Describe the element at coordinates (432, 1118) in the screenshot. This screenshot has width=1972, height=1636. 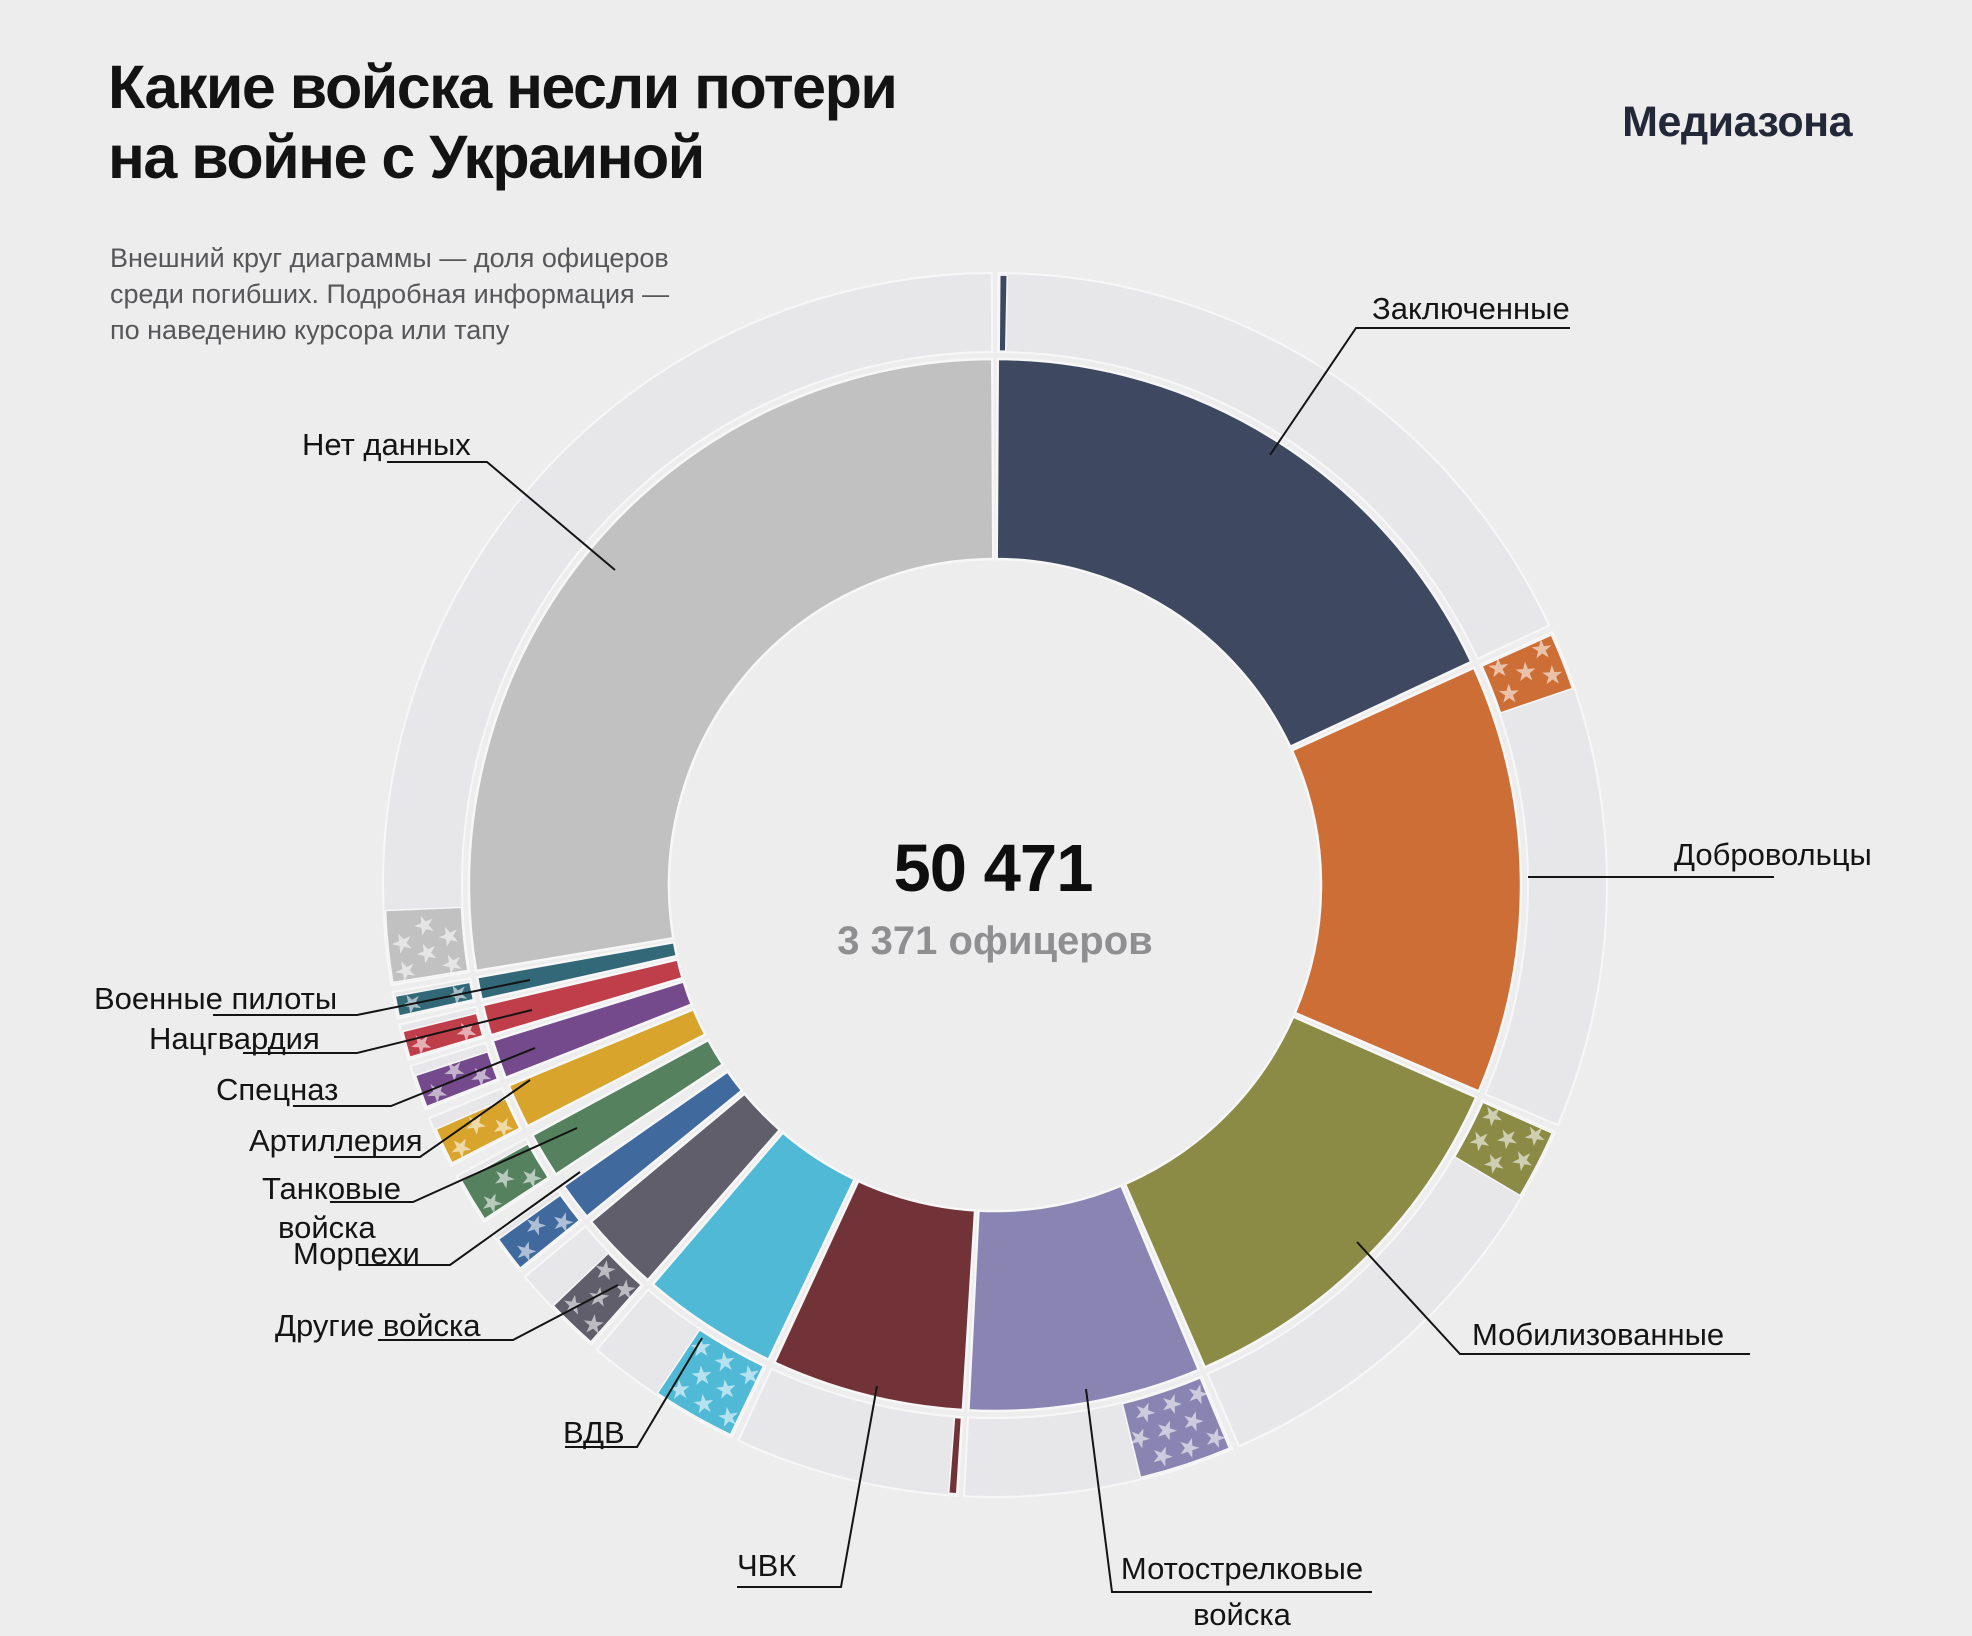
I see `leader-artilleriya` at that location.